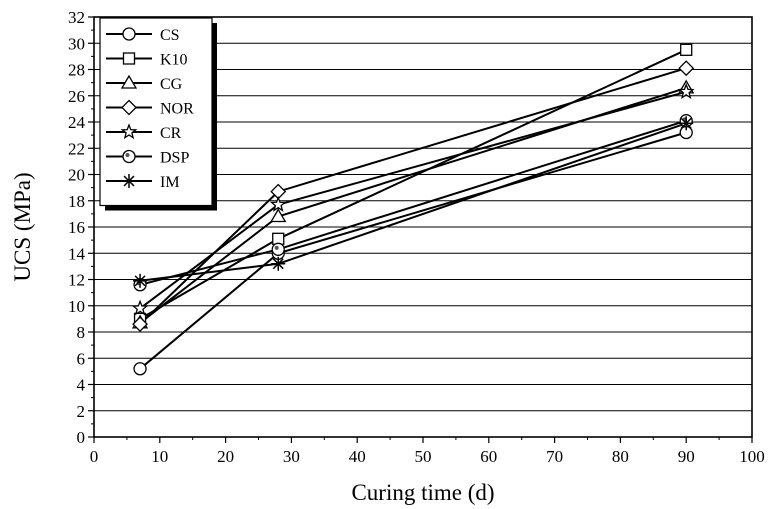 The width and height of the screenshot is (773, 509). Describe the element at coordinates (488, 456) in the screenshot. I see `x-tick-label: 60` at that location.